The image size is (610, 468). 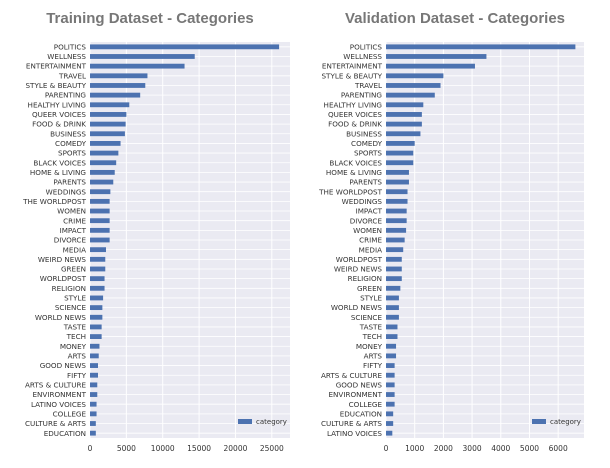 I want to click on training-category-label: TRAVEL, so click(x=72, y=75).